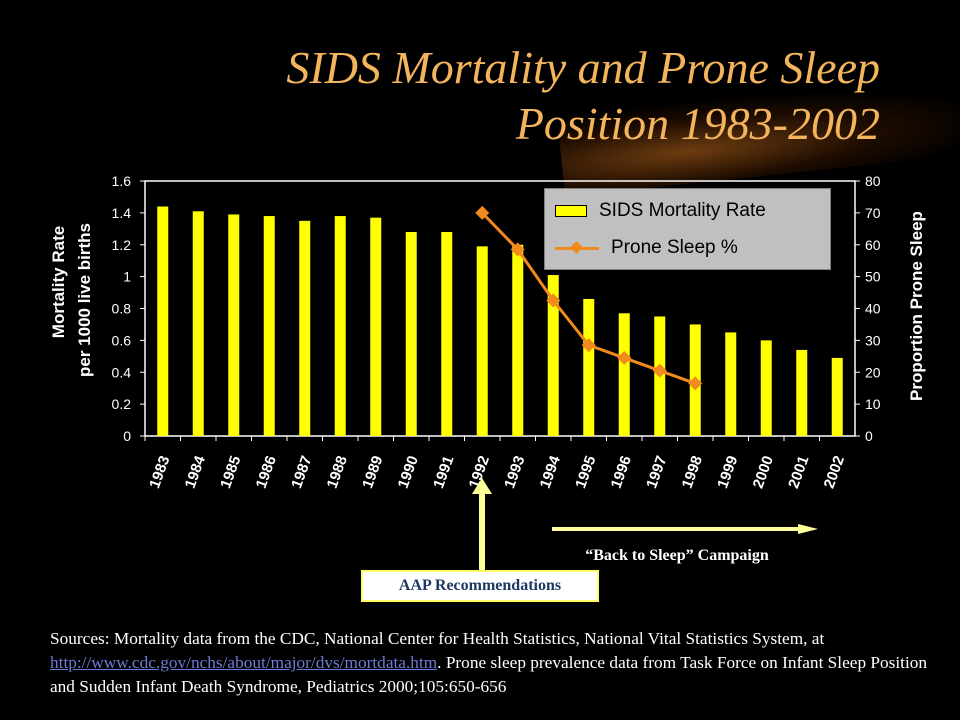  I want to click on right-tick-label: 10, so click(873, 404).